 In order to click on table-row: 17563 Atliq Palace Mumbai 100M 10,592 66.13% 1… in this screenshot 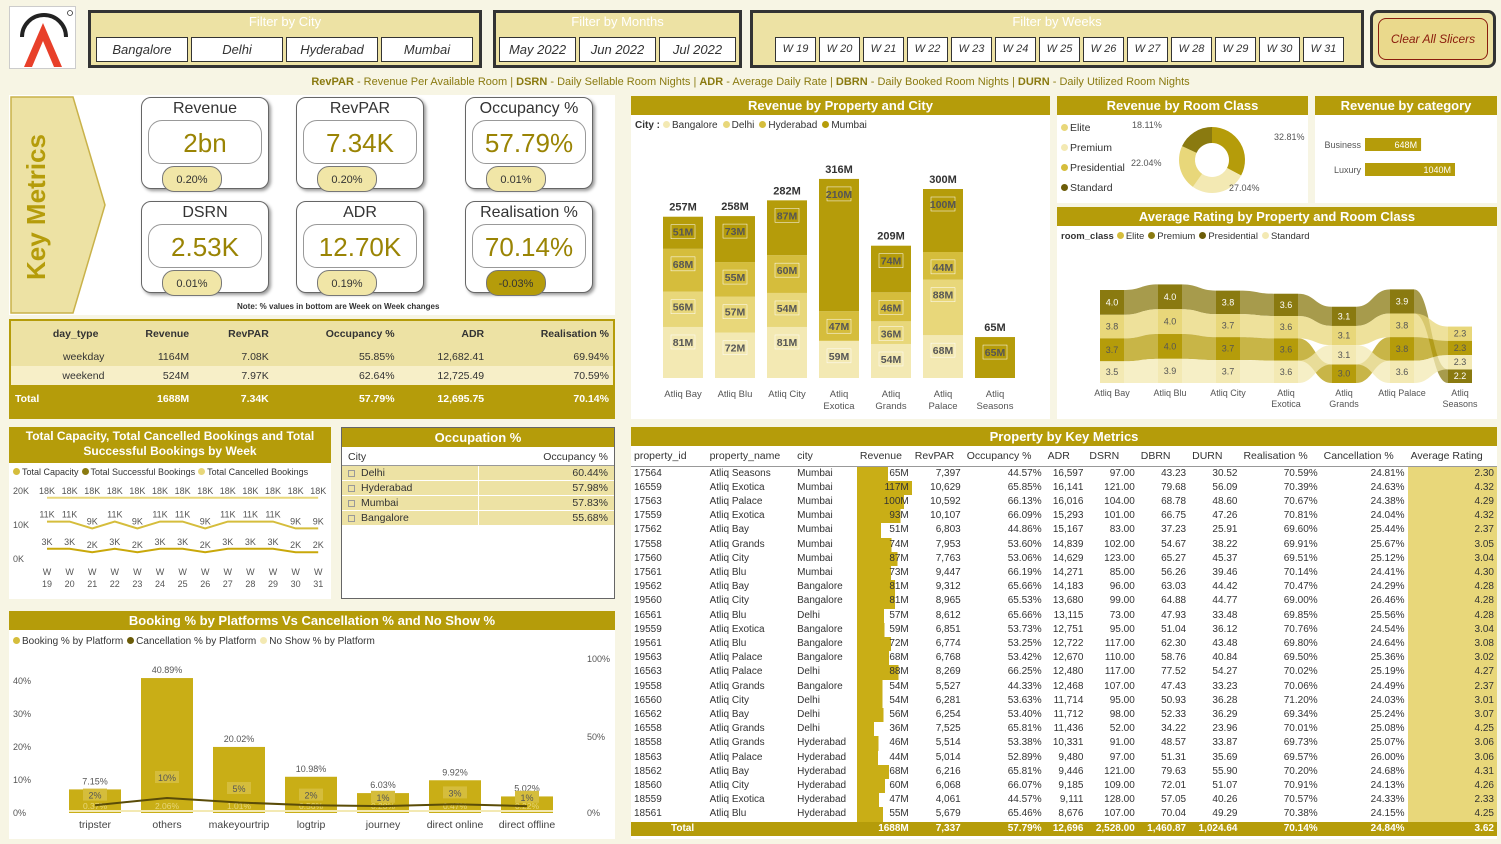, I will do `click(1064, 502)`.